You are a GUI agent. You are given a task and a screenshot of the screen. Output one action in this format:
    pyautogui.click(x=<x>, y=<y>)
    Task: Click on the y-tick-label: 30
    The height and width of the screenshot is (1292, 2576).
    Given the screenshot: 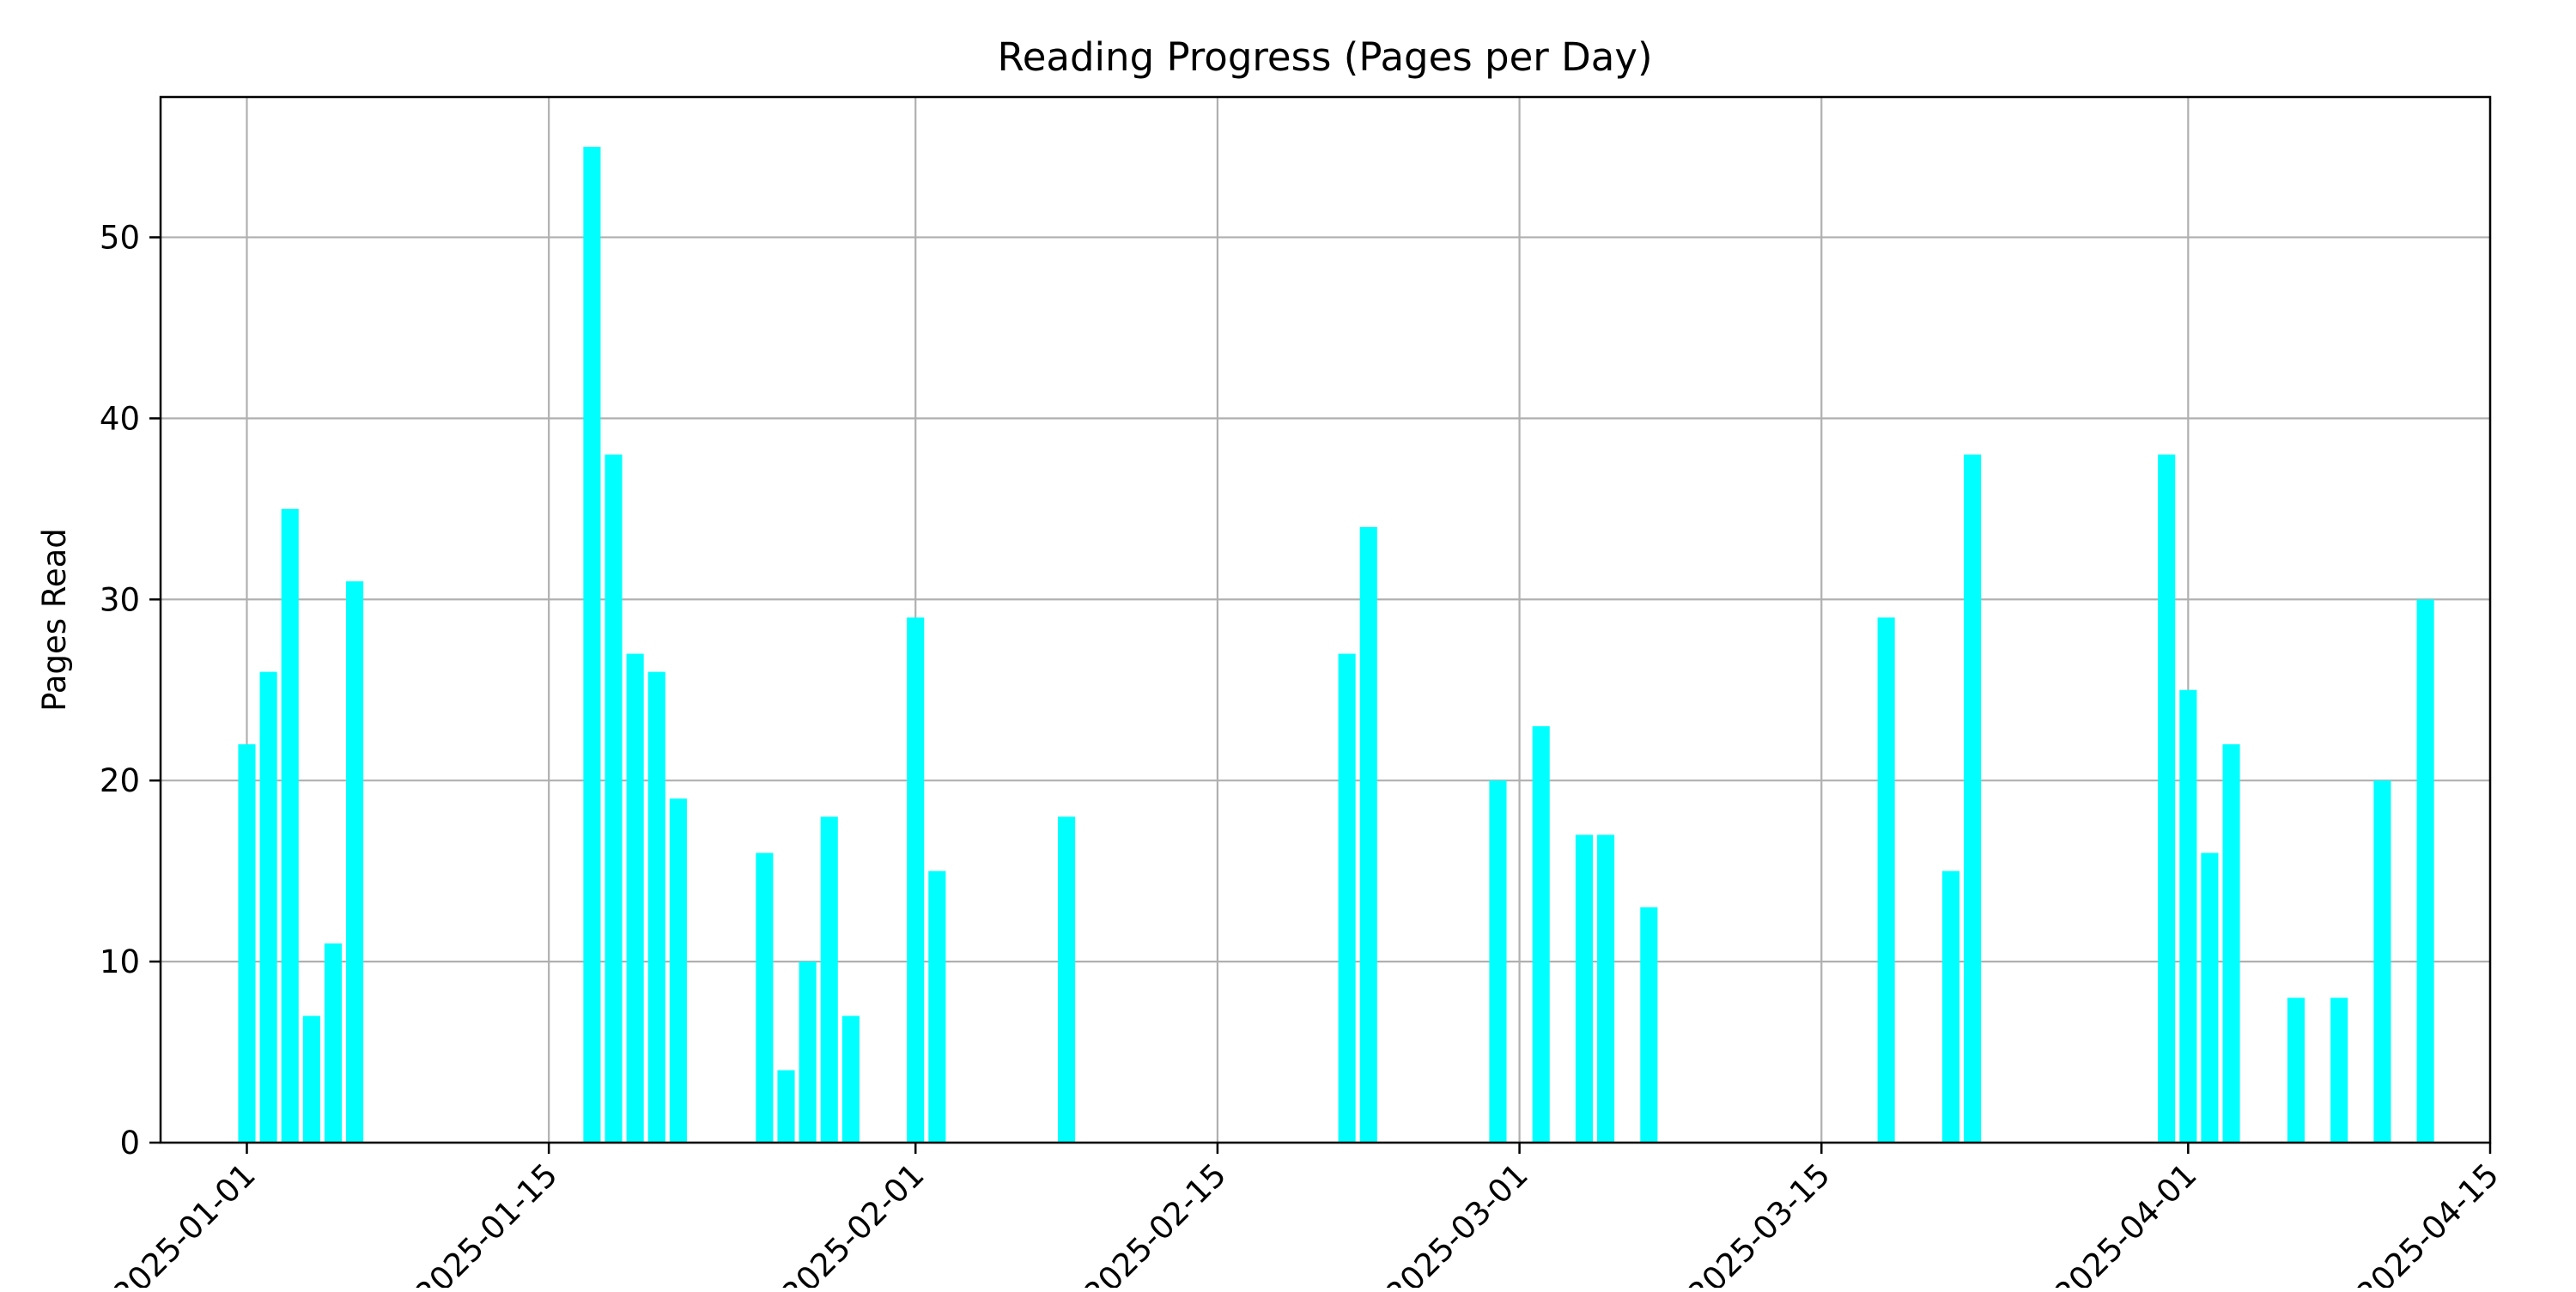 What is the action you would take?
    pyautogui.click(x=120, y=599)
    